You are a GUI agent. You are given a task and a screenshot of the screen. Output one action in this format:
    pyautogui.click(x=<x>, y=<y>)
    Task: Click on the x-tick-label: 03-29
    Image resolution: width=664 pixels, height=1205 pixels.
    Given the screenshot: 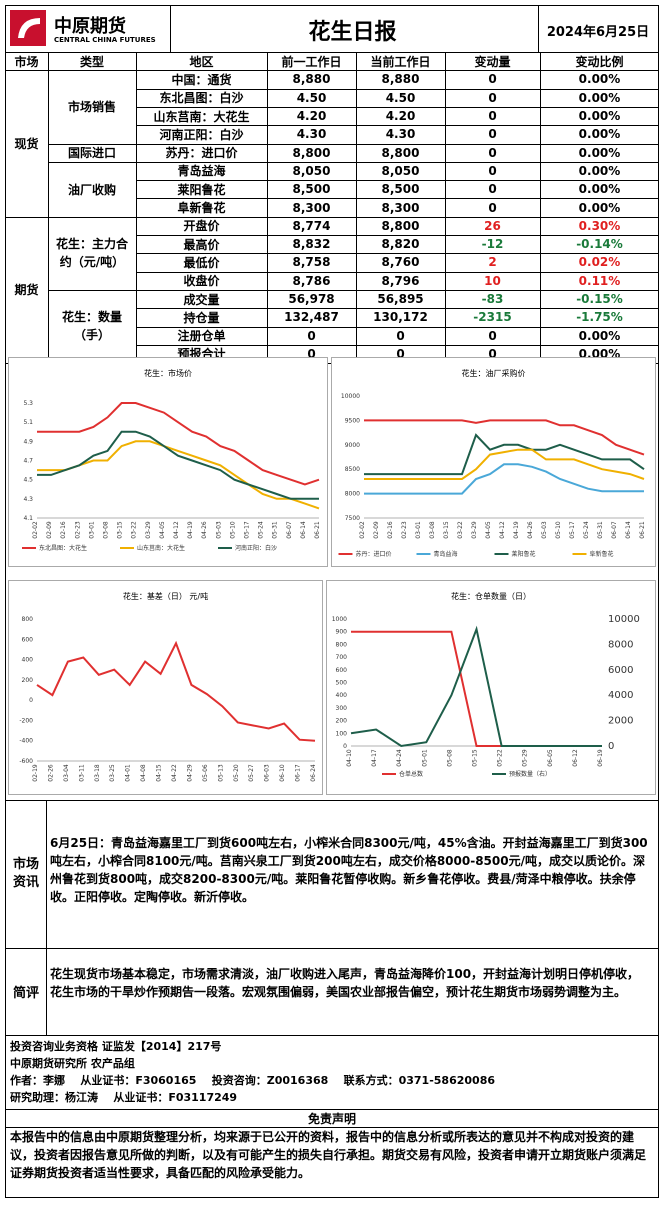 What is the action you would take?
    pyautogui.click(x=474, y=530)
    